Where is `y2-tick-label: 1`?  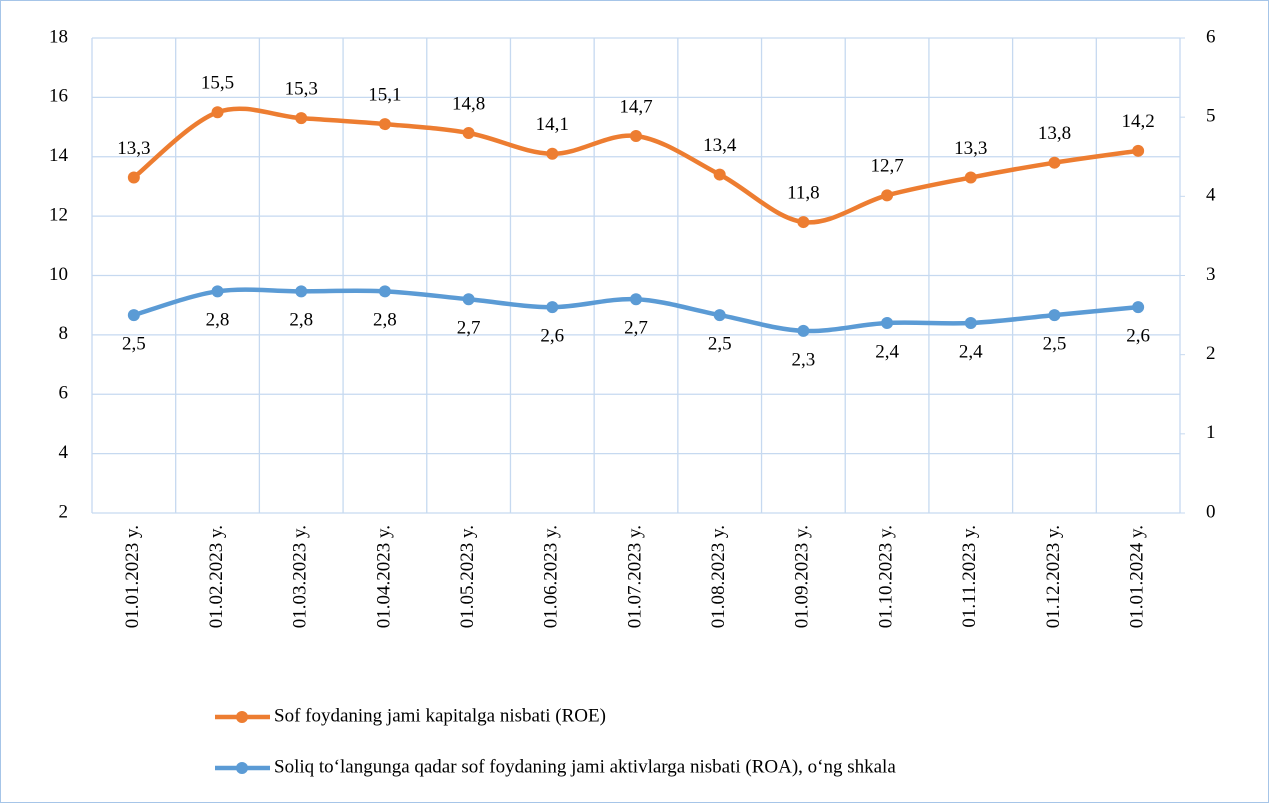
y2-tick-label: 1 is located at coordinates (1211, 432).